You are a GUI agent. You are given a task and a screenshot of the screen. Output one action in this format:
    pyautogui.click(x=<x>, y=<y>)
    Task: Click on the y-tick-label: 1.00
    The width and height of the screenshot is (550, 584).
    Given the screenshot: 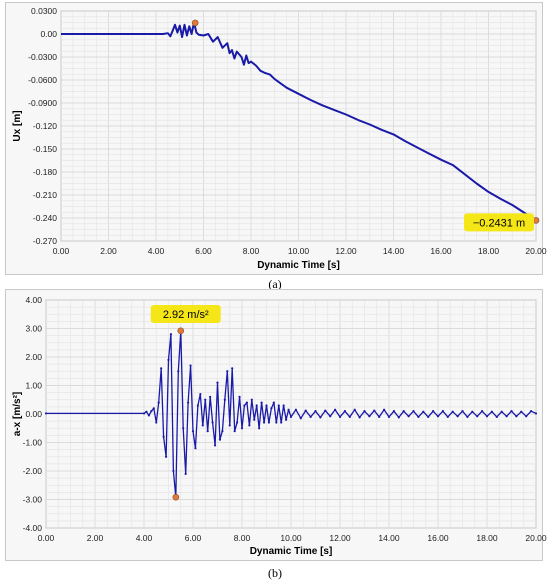 What is the action you would take?
    pyautogui.click(x=33, y=386)
    